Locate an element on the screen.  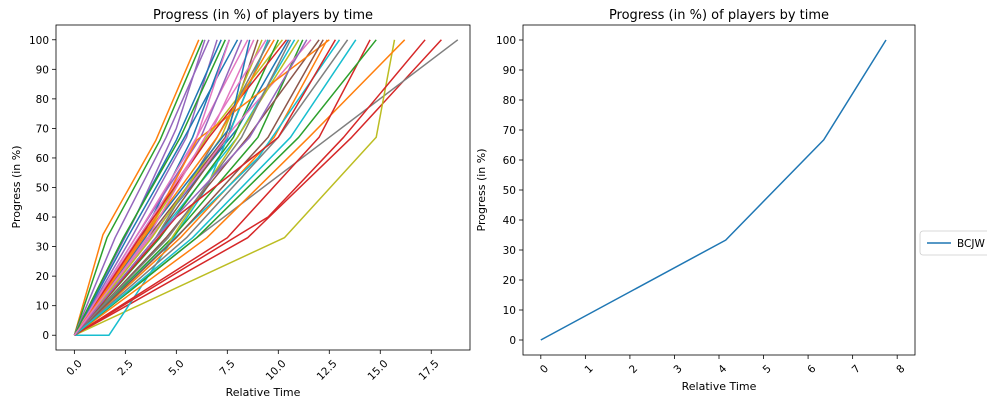
right-chart-x-ticks: 0 1 2 3 4 5 6 7 8 is located at coordinates (723, 365).